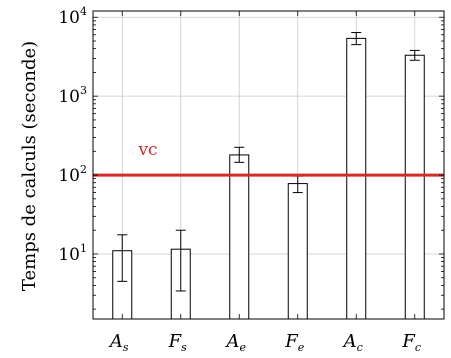 The width and height of the screenshot is (451, 358). What do you see at coordinates (268, 158) in the screenshot?
I see `reference-line-group: vc` at bounding box center [268, 158].